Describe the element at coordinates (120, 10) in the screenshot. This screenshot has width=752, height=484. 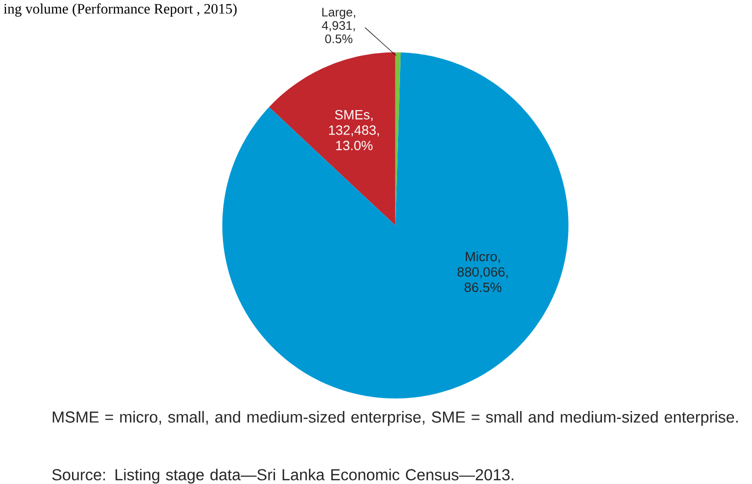
I see `chart-title: ing volume (Performance Report , 2015)` at that location.